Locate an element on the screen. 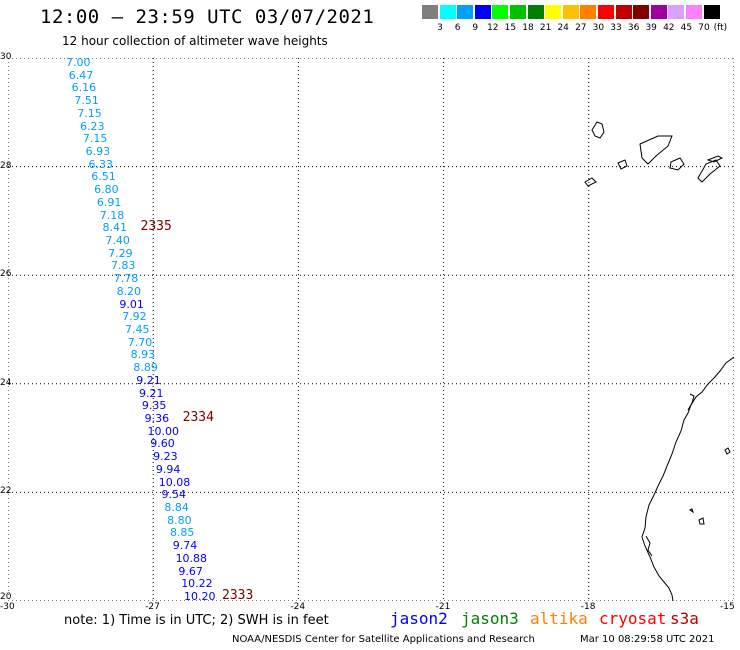 The image size is (740, 650). wave-height-value: 10.88 is located at coordinates (191, 558).